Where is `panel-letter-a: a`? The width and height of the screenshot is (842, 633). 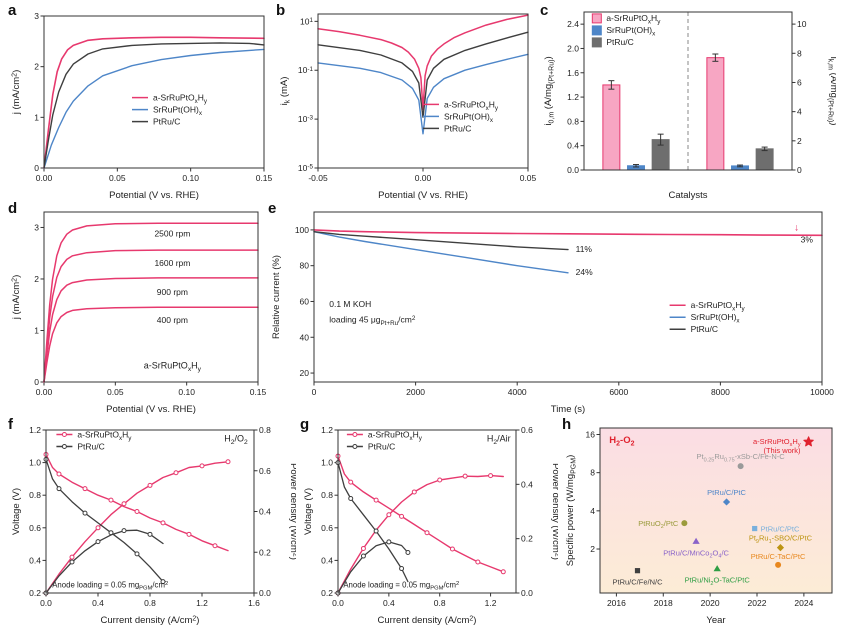 panel-letter-a: a is located at coordinates (12, 10).